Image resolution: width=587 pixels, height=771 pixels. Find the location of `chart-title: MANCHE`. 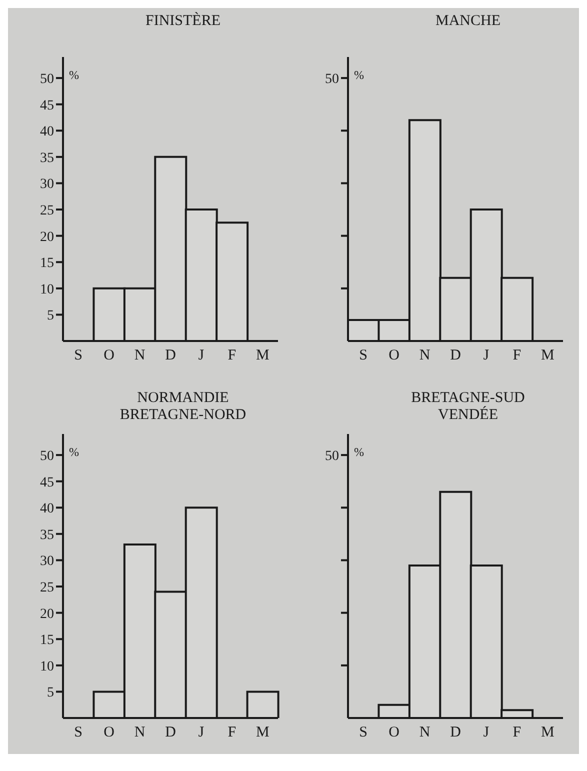

chart-title: MANCHE is located at coordinates (468, 21).